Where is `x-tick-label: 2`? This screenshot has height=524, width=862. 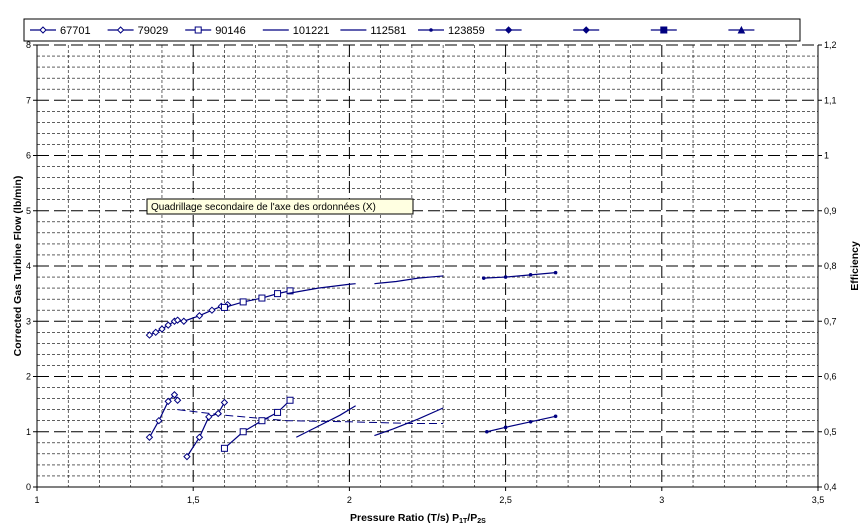 x-tick-label: 2 is located at coordinates (349, 500).